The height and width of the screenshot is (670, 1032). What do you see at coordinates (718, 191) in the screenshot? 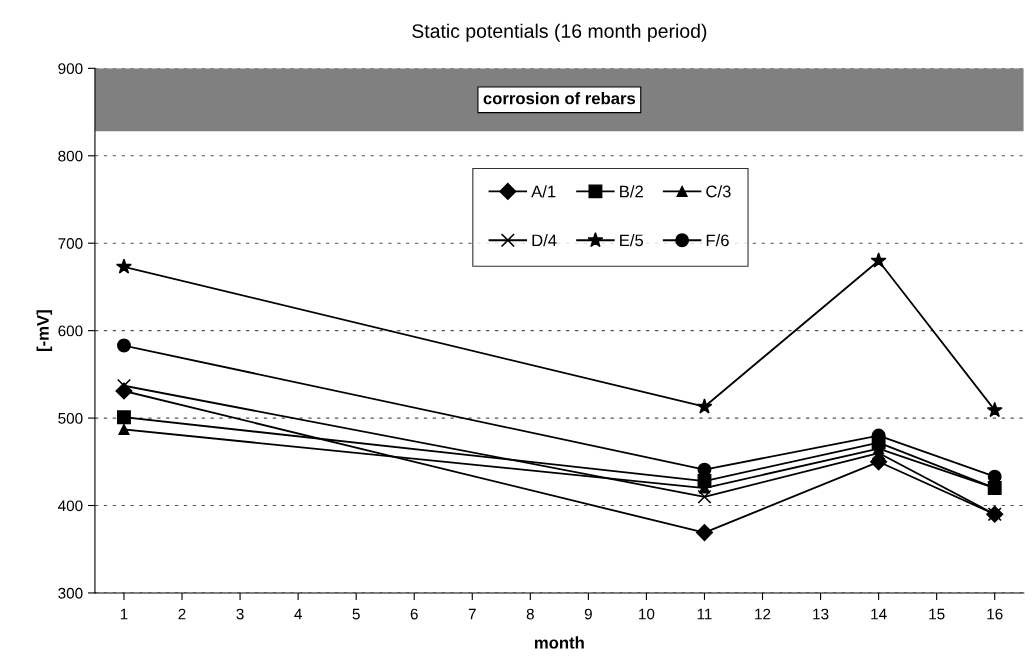
I see `legend-label: C/3` at bounding box center [718, 191].